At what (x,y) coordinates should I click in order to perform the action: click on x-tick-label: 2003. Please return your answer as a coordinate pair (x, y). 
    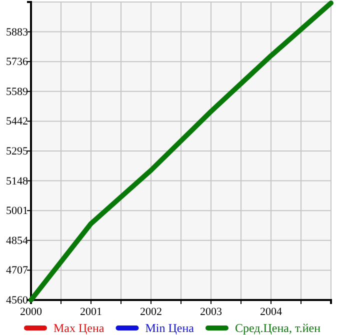
    Looking at the image, I should click on (211, 312).